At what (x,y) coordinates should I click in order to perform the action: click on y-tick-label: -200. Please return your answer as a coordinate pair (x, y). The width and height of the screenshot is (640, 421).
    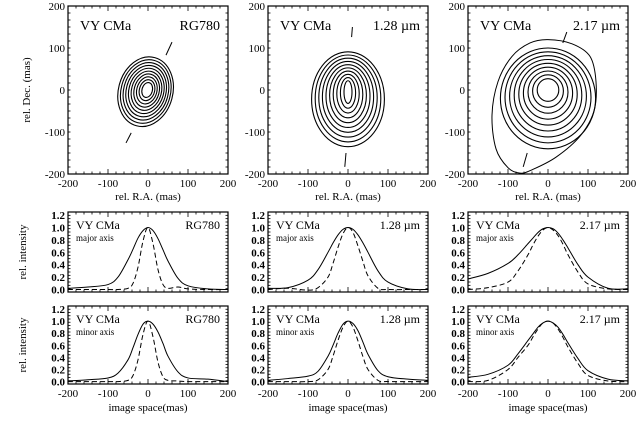
    Looking at the image, I should click on (255, 175).